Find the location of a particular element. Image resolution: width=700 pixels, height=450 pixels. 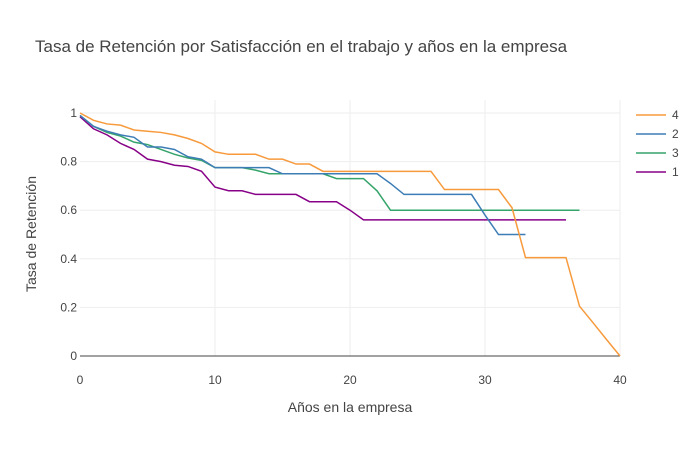

x-axis-title: Años en la empresa is located at coordinates (350, 407).